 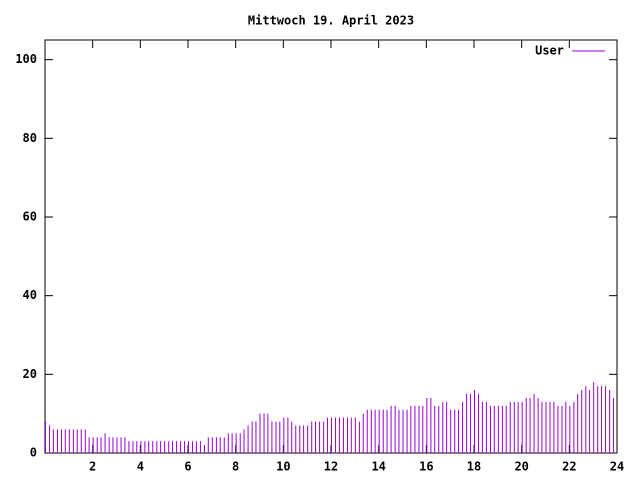 What do you see at coordinates (617, 467) in the screenshot?
I see `x-tick-label: 24` at bounding box center [617, 467].